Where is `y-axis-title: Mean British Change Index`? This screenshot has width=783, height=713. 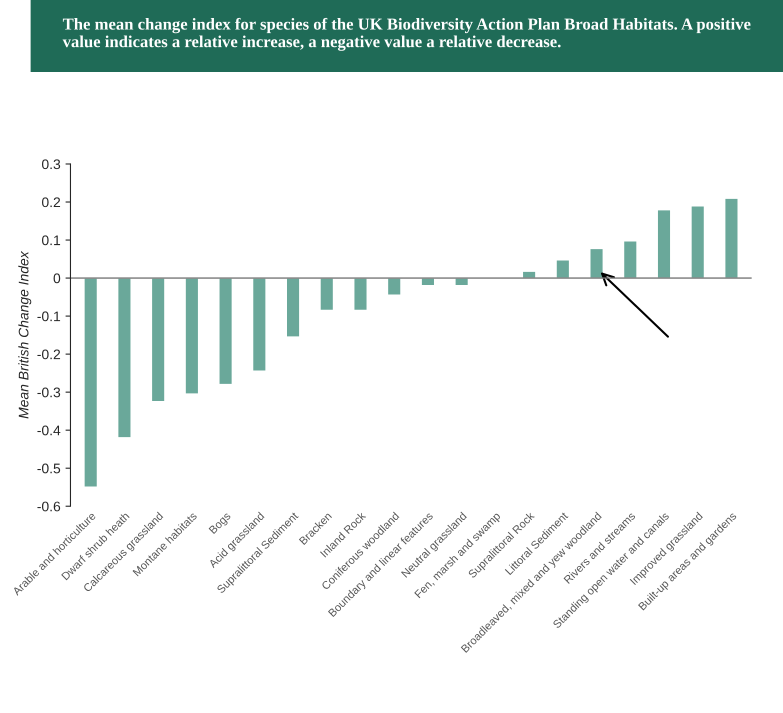 y-axis-title: Mean British Change Index is located at coordinates (25, 334).